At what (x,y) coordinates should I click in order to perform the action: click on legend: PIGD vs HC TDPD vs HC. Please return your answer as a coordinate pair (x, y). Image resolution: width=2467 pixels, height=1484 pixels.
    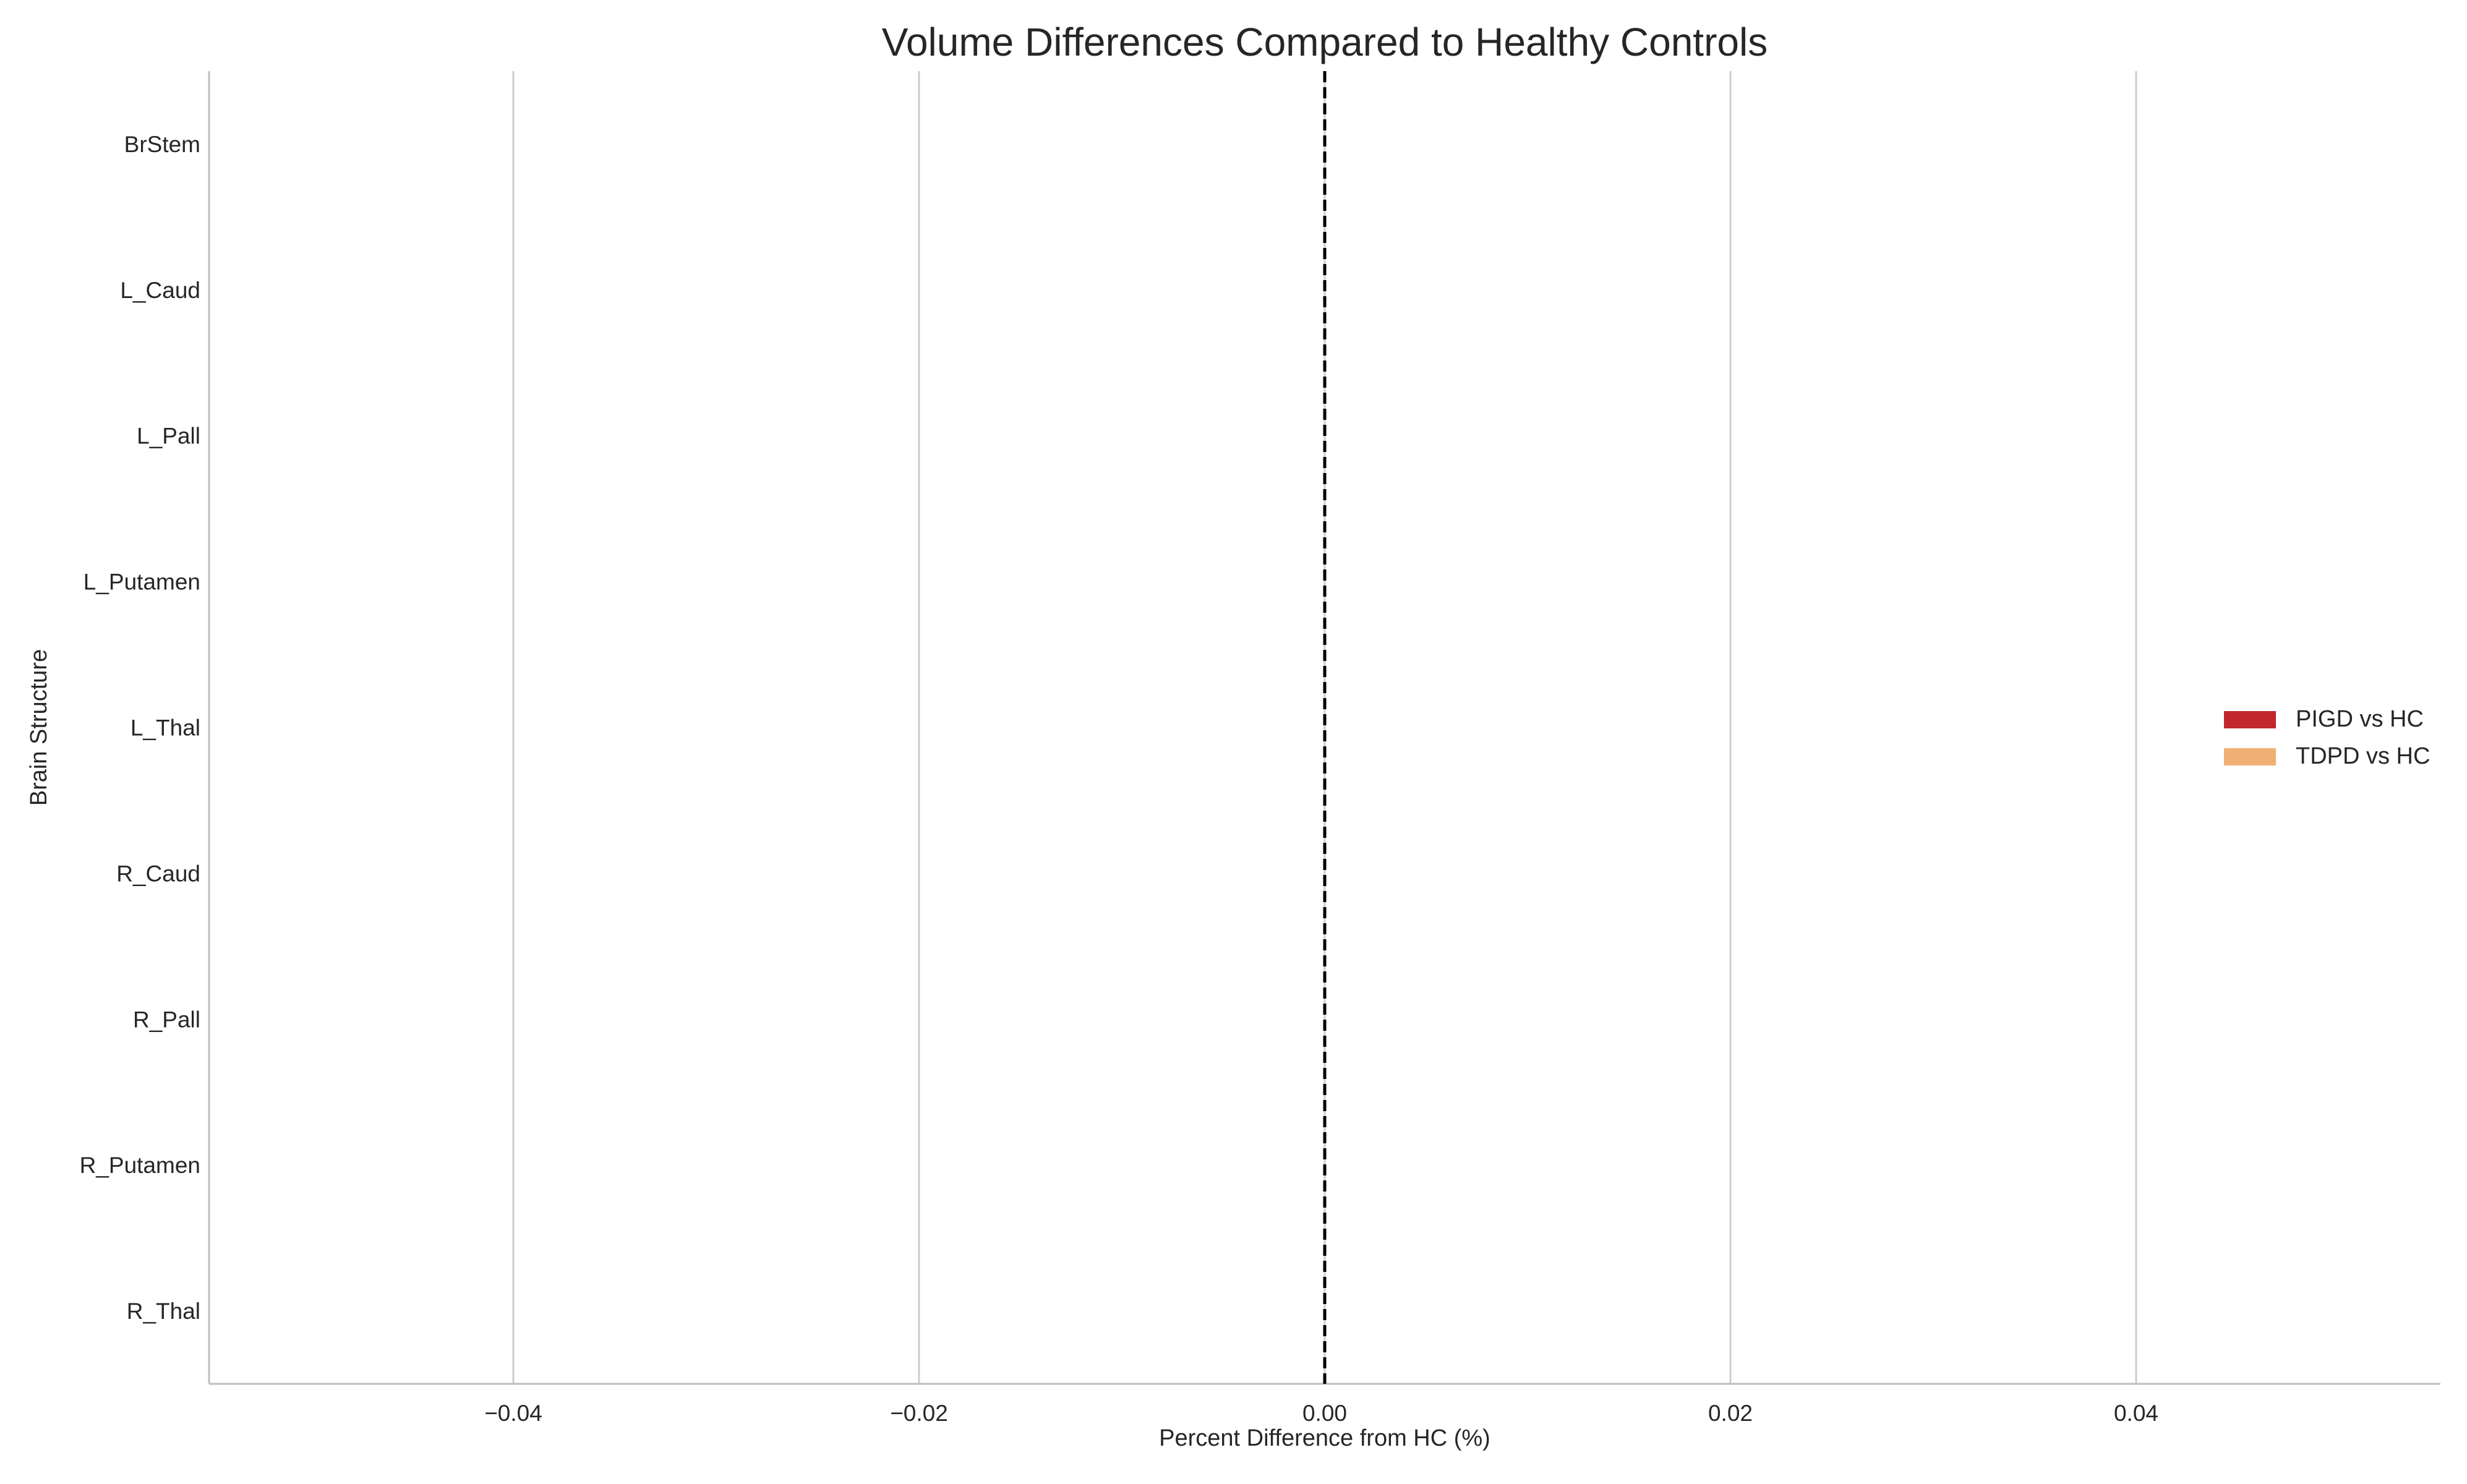
    Looking at the image, I should click on (2327, 737).